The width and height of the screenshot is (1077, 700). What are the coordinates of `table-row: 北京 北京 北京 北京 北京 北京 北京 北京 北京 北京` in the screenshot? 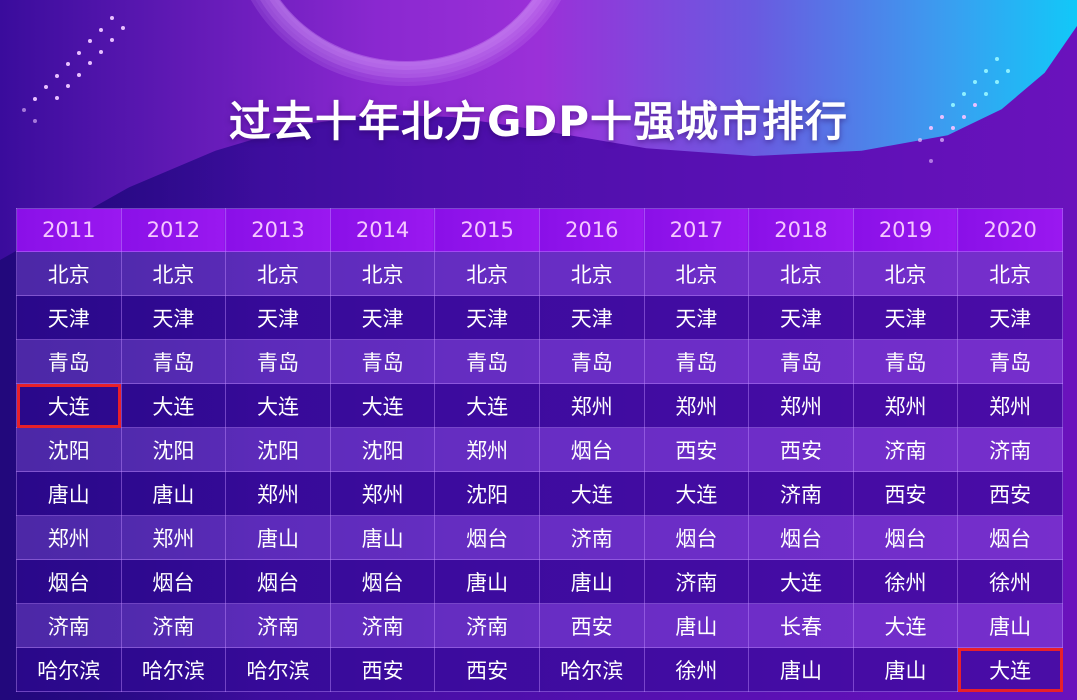 It's located at (539, 273).